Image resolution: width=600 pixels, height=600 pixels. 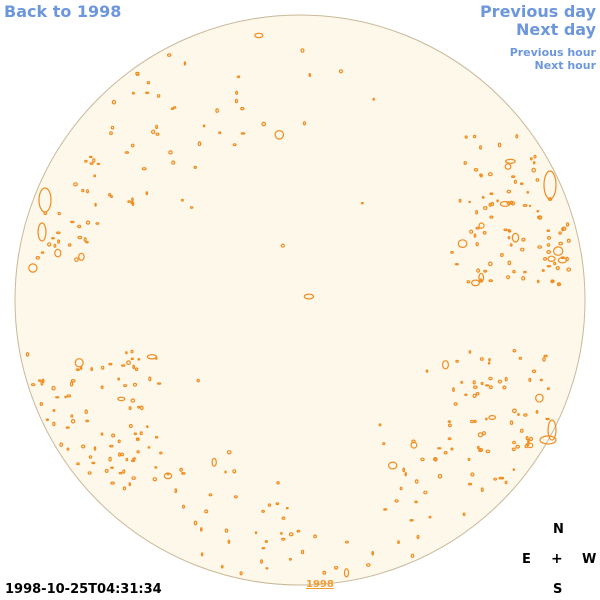 I want to click on back-to-year-link: Back to 1998, so click(x=63, y=11).